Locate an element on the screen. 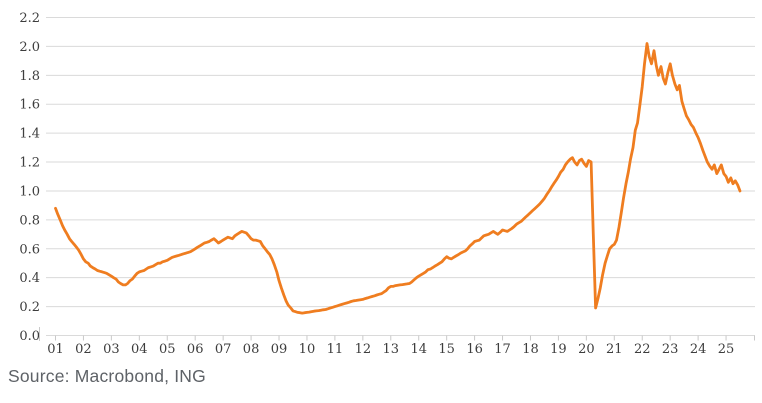  y-axis-tick-label: 0.6 is located at coordinates (29, 249).